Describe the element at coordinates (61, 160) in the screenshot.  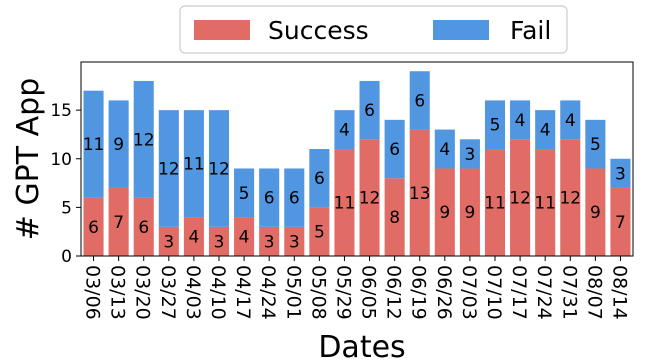
I see `y-tick-label: 10` at that location.